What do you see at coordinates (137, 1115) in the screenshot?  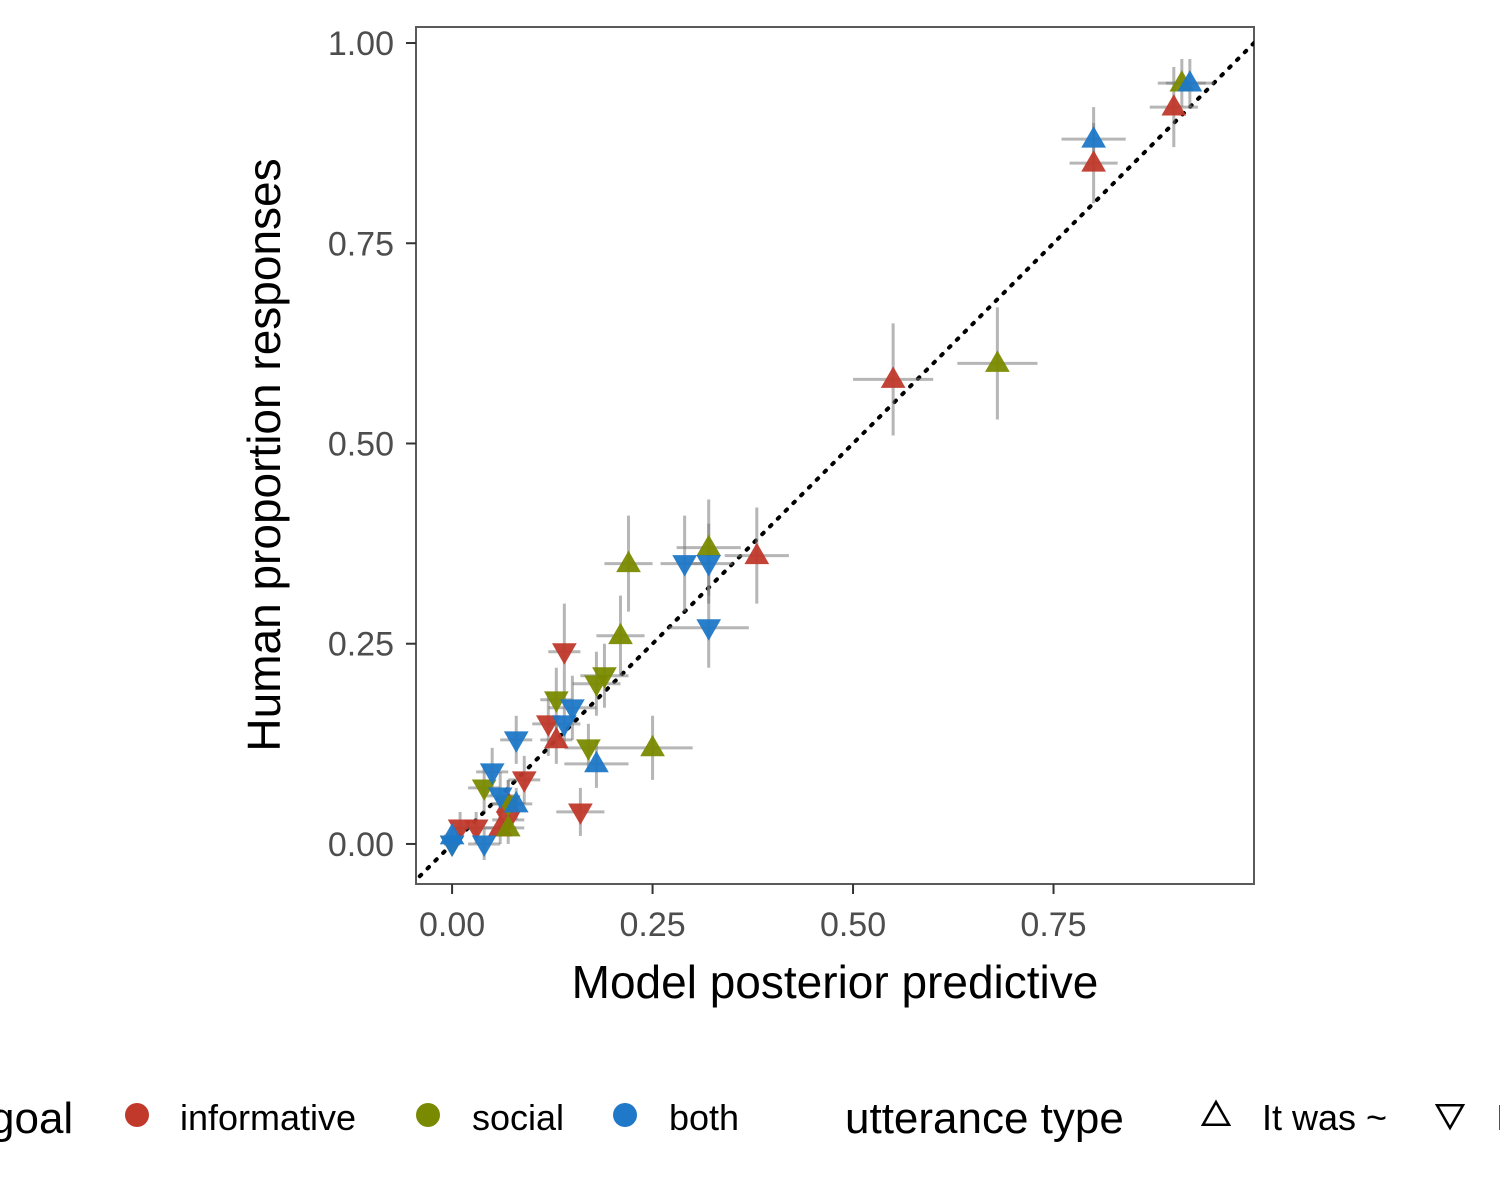 I see `legend-key-informative` at bounding box center [137, 1115].